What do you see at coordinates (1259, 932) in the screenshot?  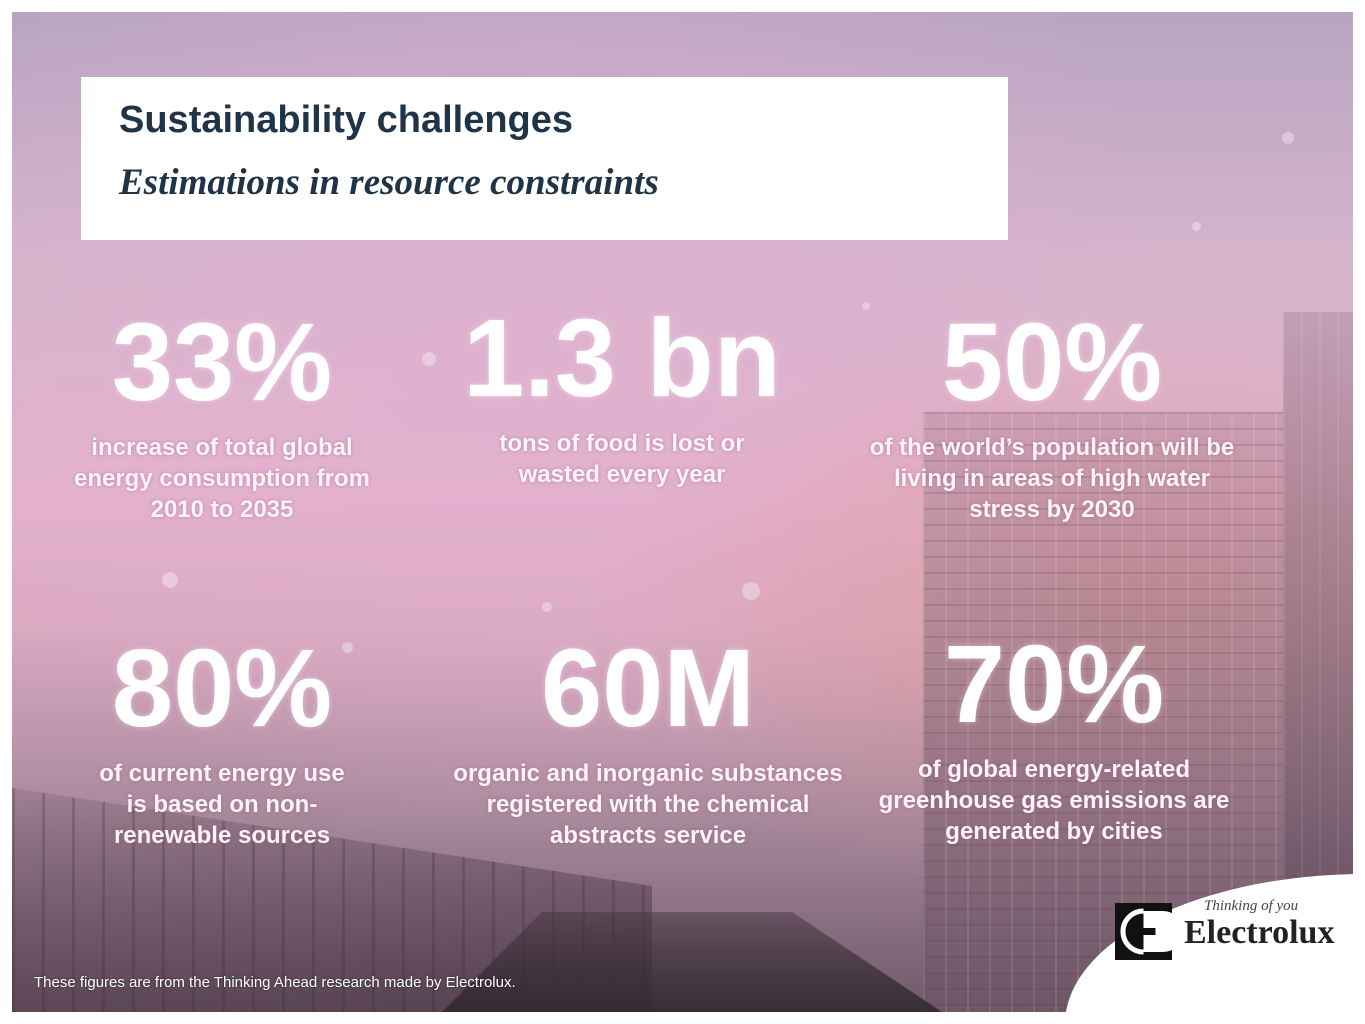 I see `brand-wordmark: Electrolux` at bounding box center [1259, 932].